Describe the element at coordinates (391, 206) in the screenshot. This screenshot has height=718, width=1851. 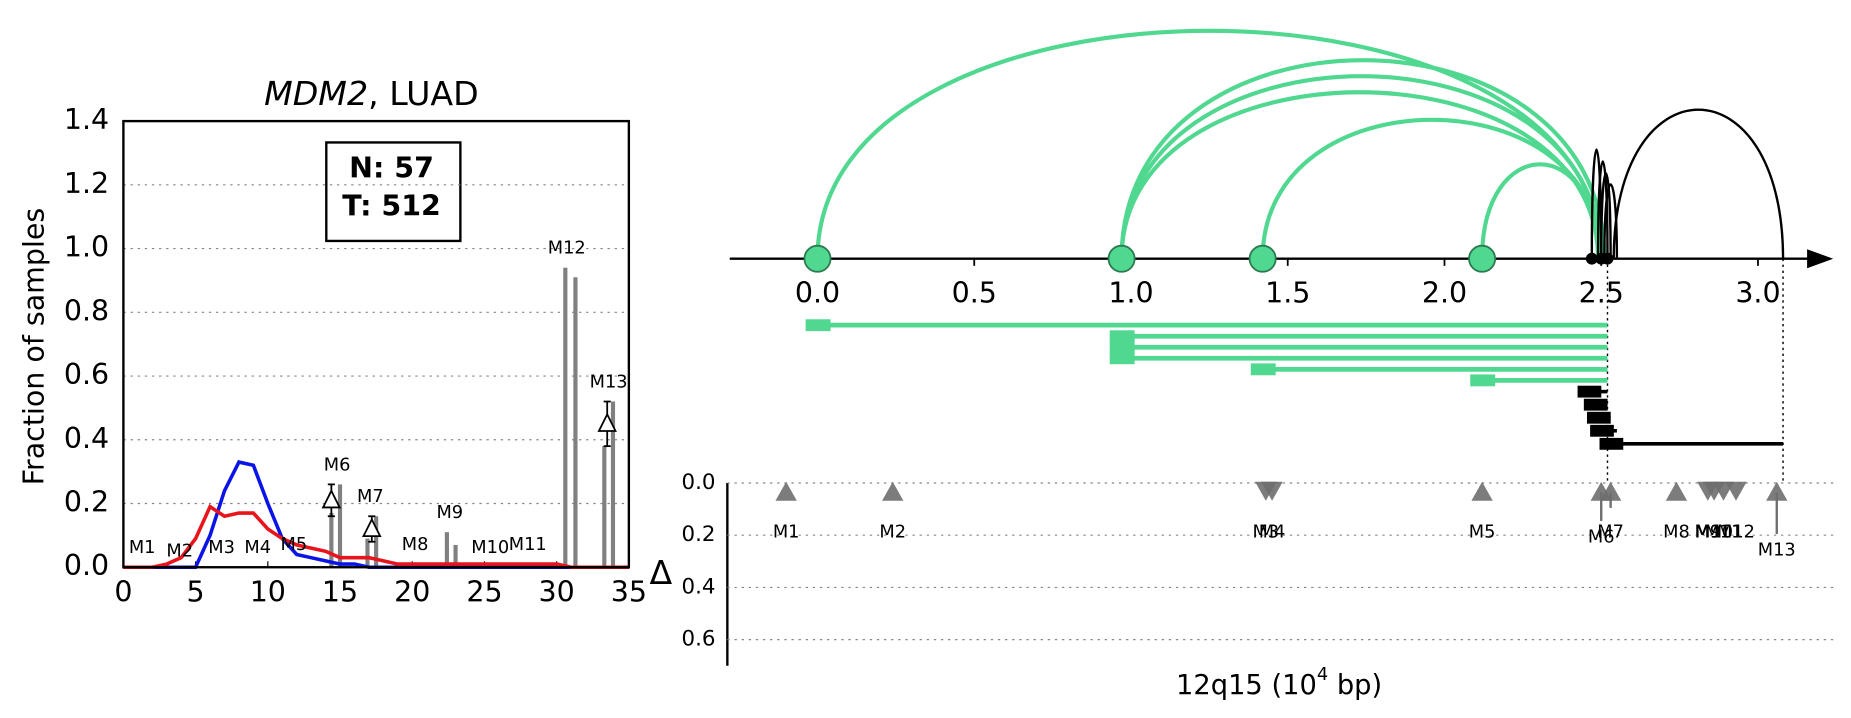
I see `annotation: T: 512` at that location.